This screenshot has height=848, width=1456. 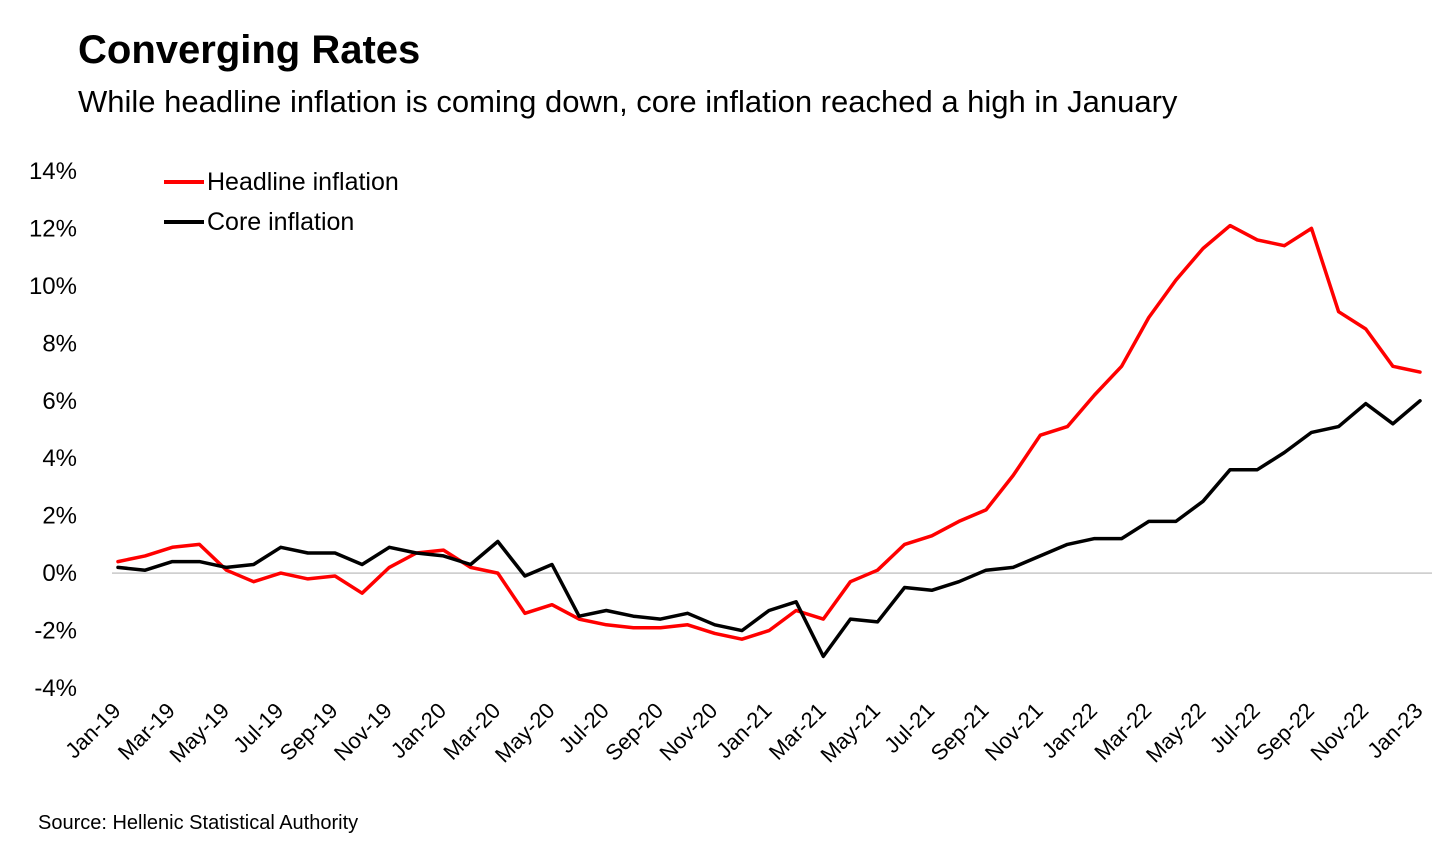 What do you see at coordinates (59, 516) in the screenshot?
I see `y-tick-label: 2%` at bounding box center [59, 516].